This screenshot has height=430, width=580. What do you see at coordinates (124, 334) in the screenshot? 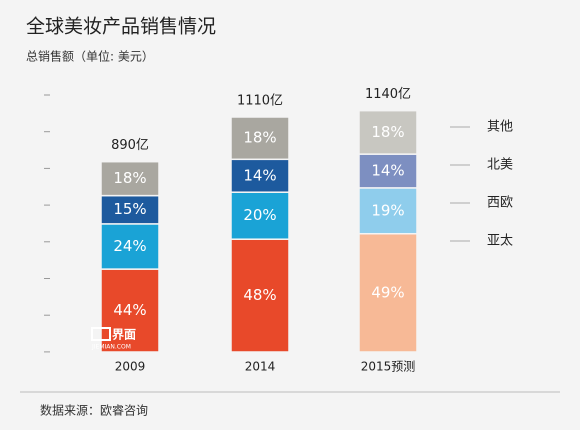
I see `watermark: 界面` at bounding box center [124, 334].